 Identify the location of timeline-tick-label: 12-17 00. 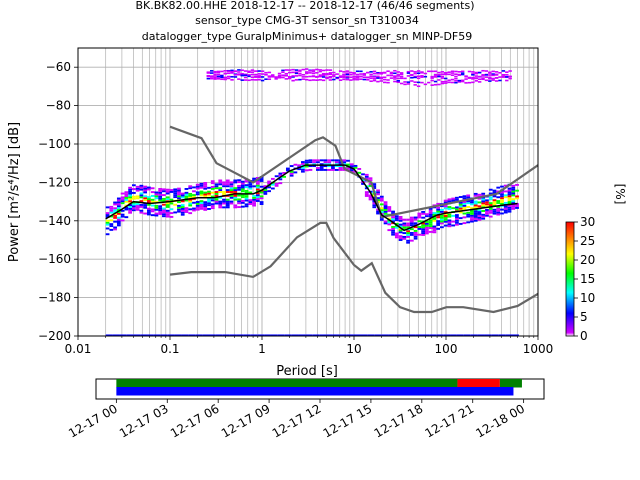
(93, 420).